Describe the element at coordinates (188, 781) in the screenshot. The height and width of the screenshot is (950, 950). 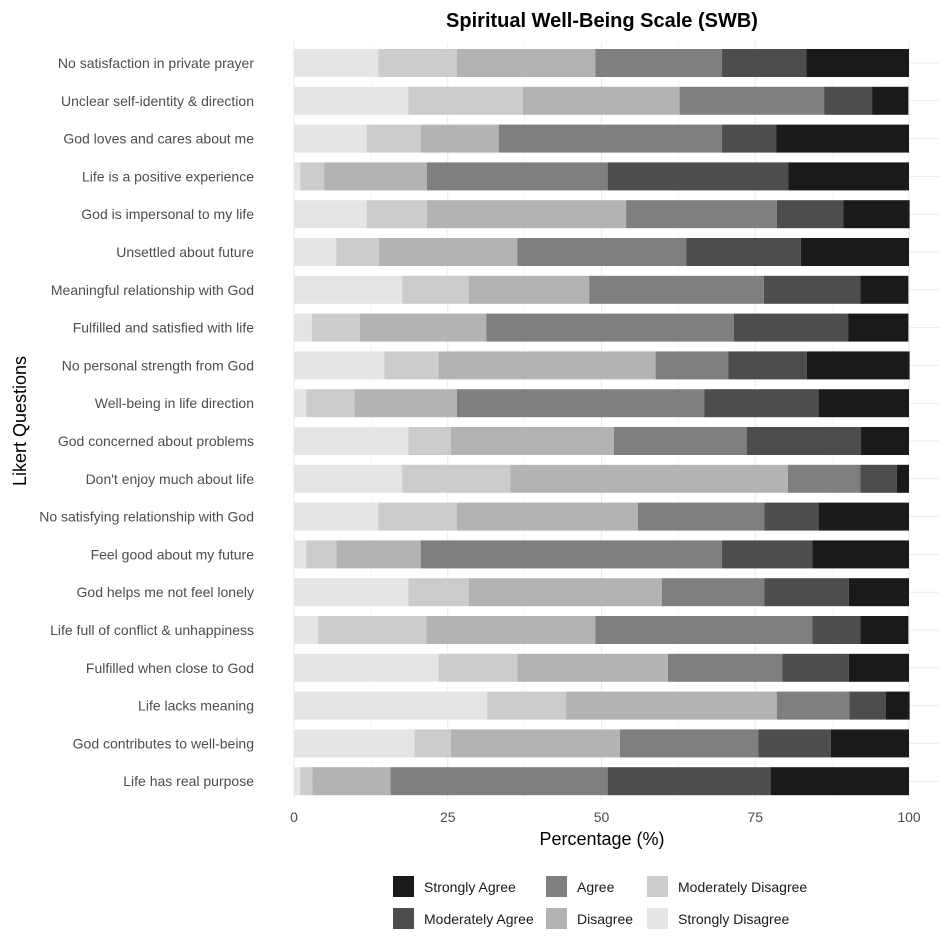
I see `y-category-label: Life has real purpose` at that location.